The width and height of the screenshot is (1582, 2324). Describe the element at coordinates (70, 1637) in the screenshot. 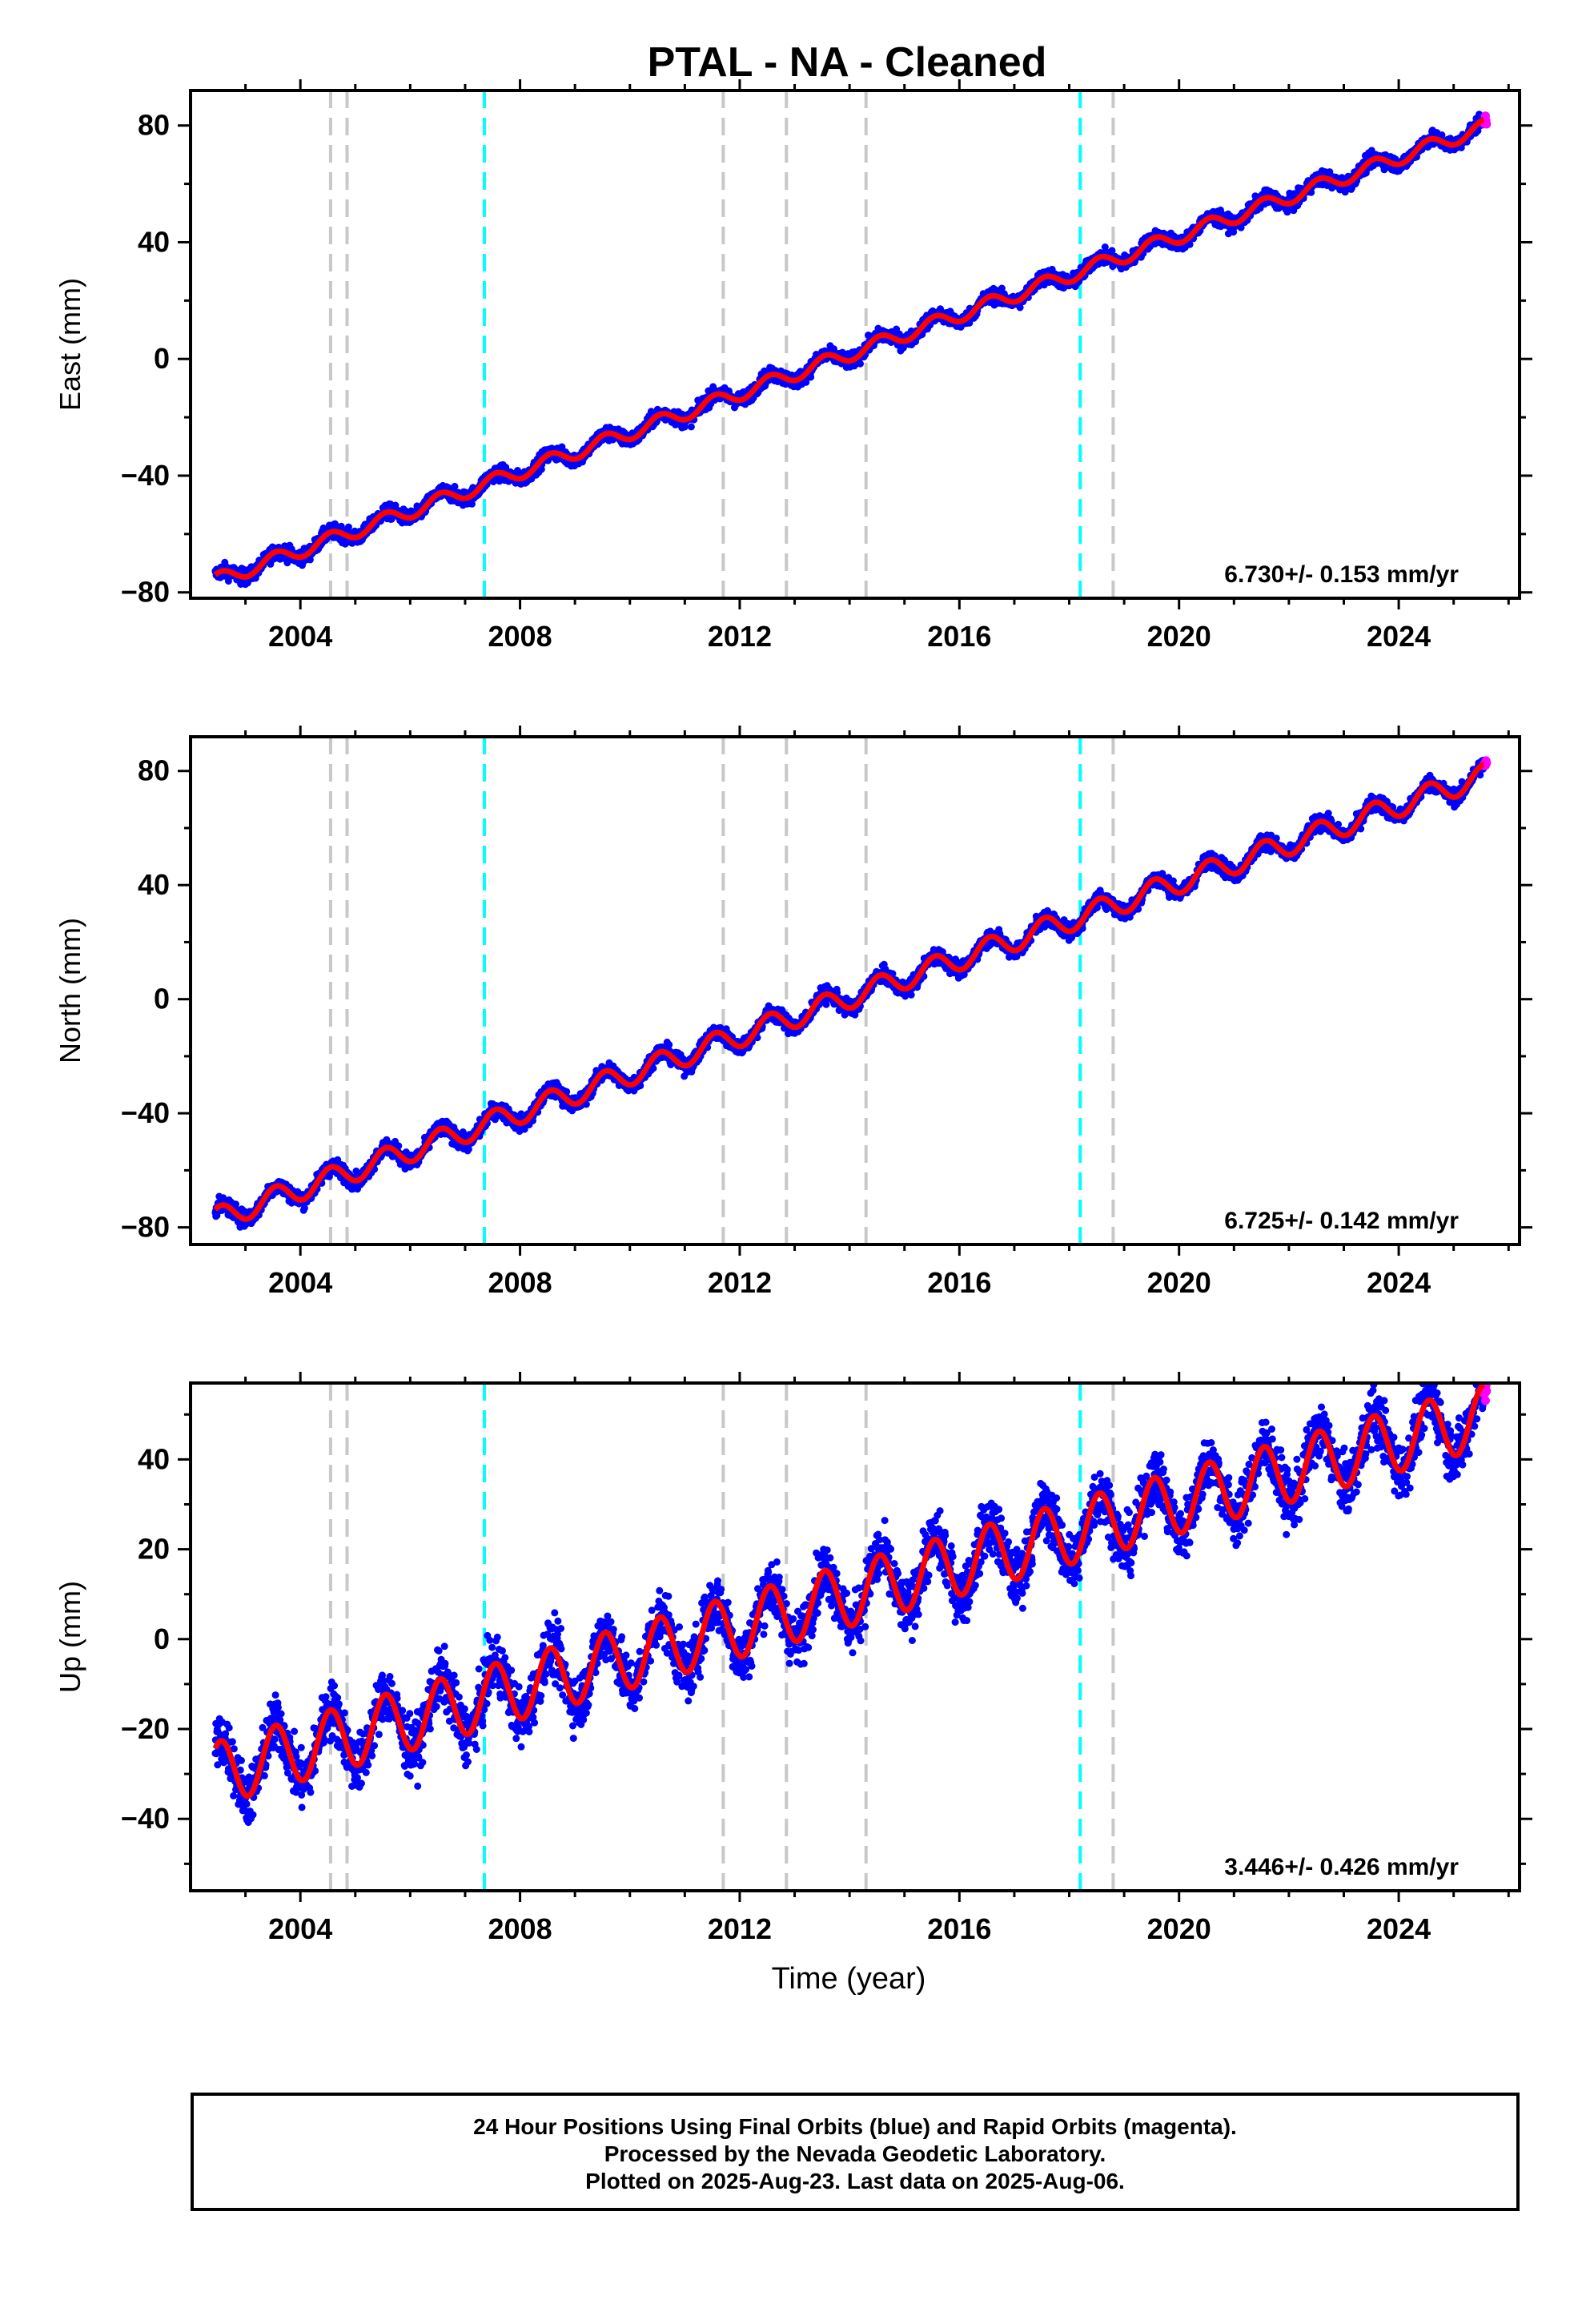

I see `y-axis-label: Up (mm)` at that location.